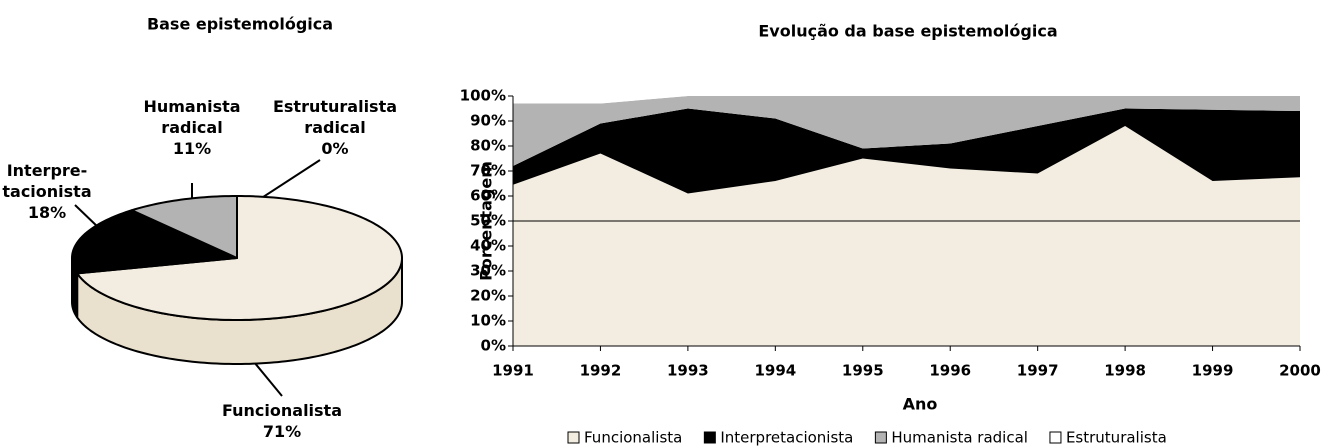 This screenshot has height=448, width=1335. Describe the element at coordinates (488, 321) in the screenshot. I see `y-tick-label: 10%` at that location.